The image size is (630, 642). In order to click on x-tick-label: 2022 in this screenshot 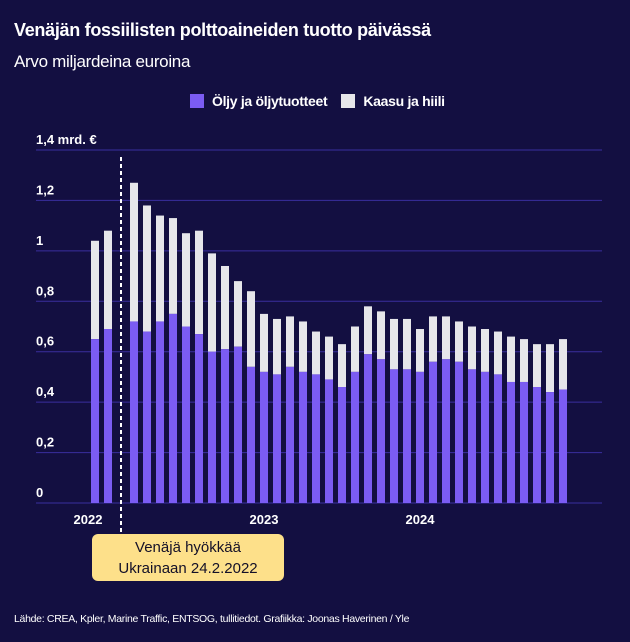, I will do `click(88, 519)`.